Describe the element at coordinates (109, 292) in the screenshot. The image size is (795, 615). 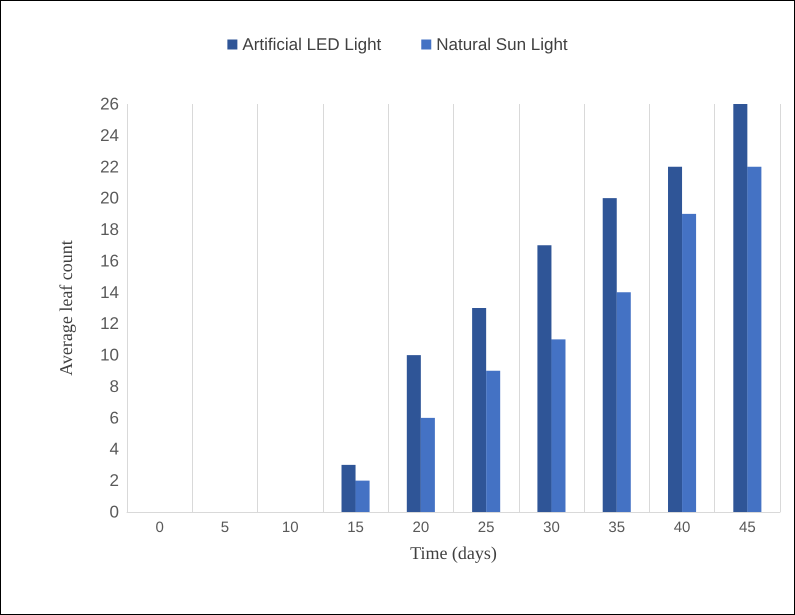
I see `y-tick-label: 14` at that location.